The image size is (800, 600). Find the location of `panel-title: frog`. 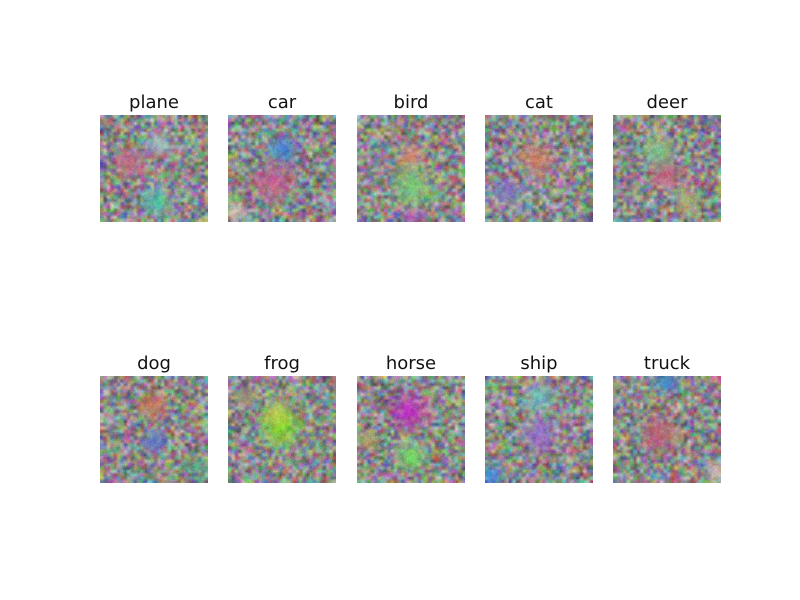

panel-title: frog is located at coordinates (282, 363).